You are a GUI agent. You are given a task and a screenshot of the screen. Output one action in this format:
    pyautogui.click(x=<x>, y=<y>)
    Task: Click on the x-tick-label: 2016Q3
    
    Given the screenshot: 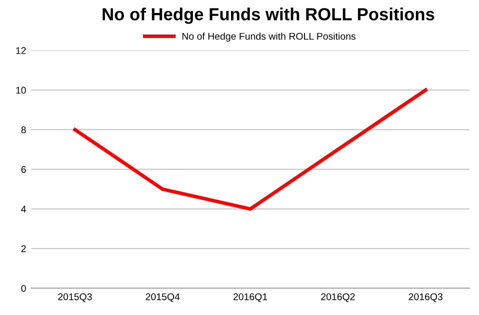 What is the action you would take?
    pyautogui.click(x=425, y=297)
    